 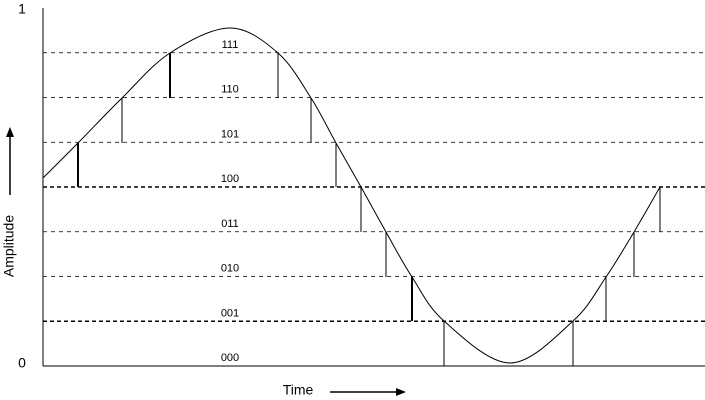 I want to click on x-arrow-head, so click(x=401, y=392).